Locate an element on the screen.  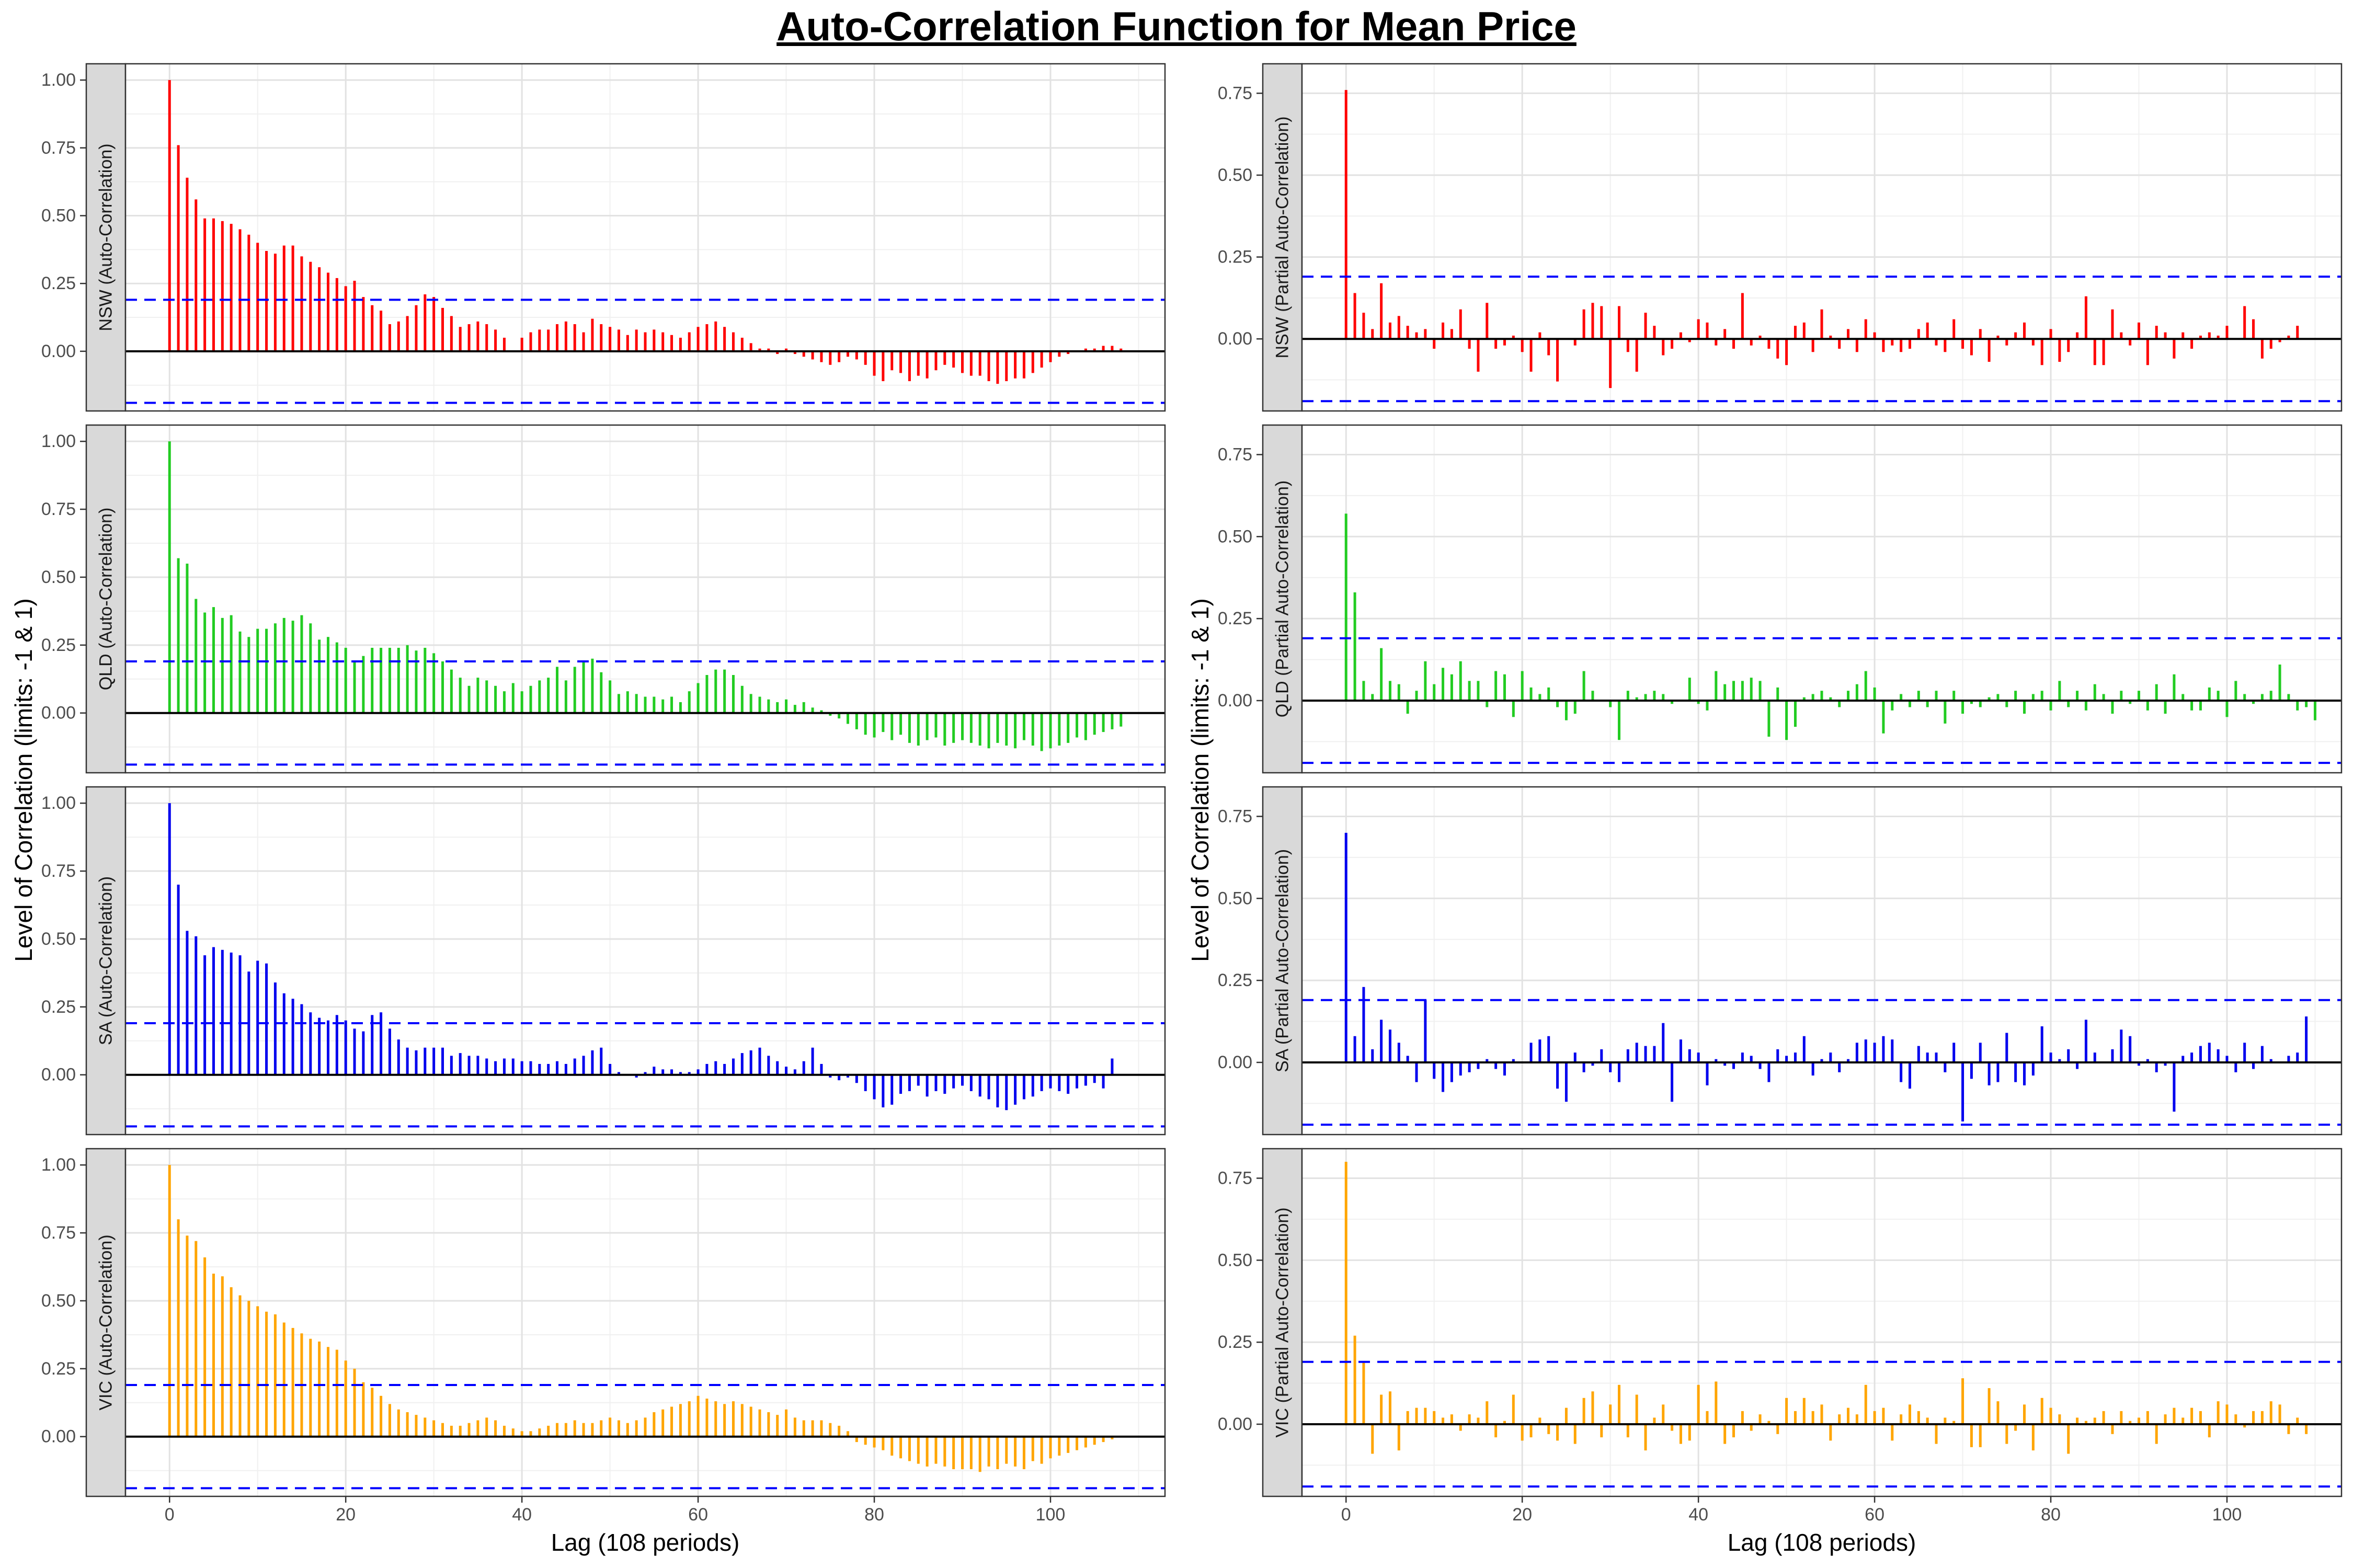
strip-label: QLD (Auto-Correlation) is located at coordinates (106, 599).